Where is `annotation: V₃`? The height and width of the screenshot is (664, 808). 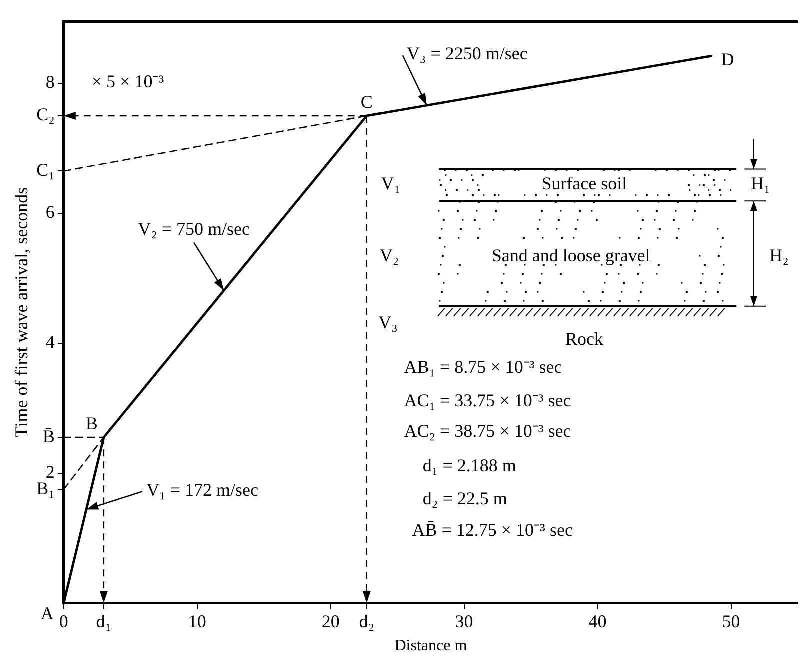
annotation: V₃ is located at coordinates (388, 322).